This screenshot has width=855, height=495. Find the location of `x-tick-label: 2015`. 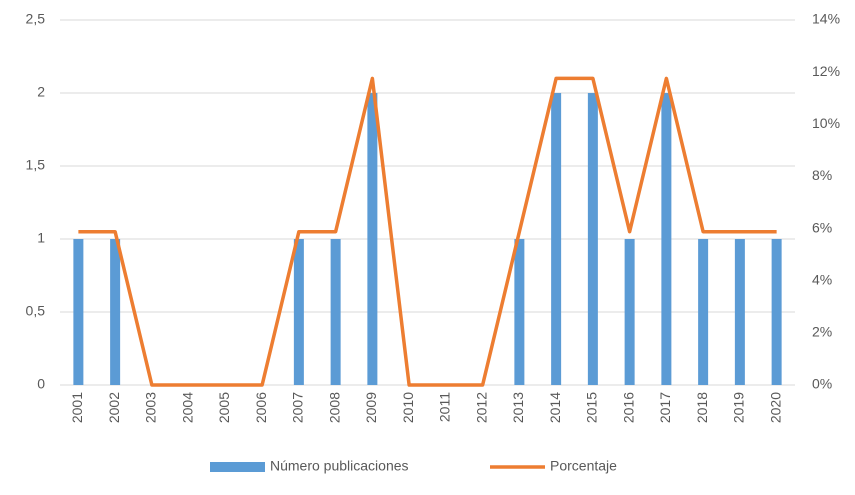

x-tick-label: 2015 is located at coordinates (592, 407).